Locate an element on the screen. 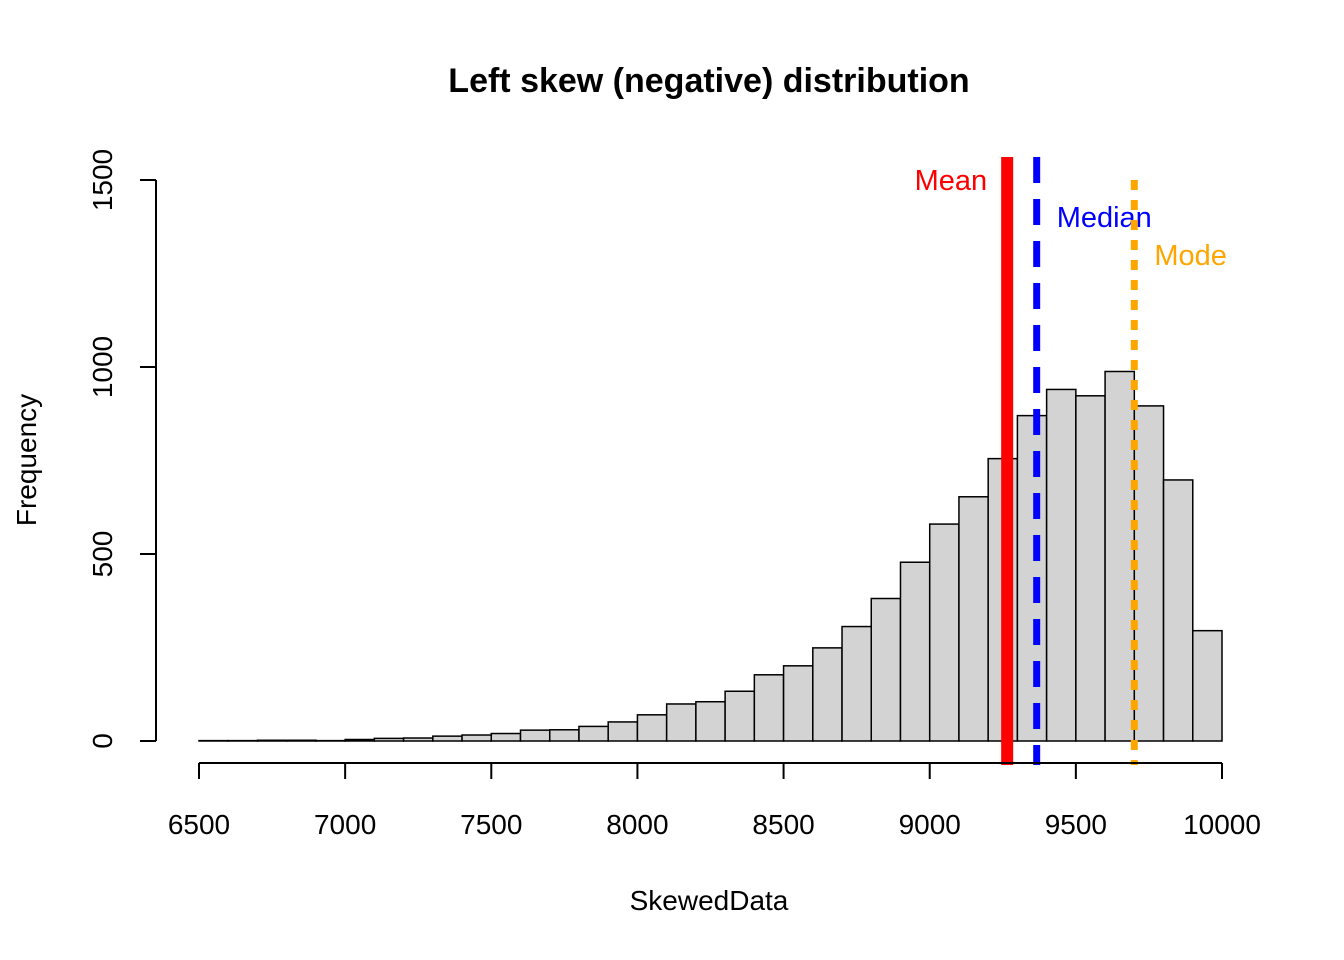 The height and width of the screenshot is (960, 1344). x-tick-label: 8000 is located at coordinates (637, 824).